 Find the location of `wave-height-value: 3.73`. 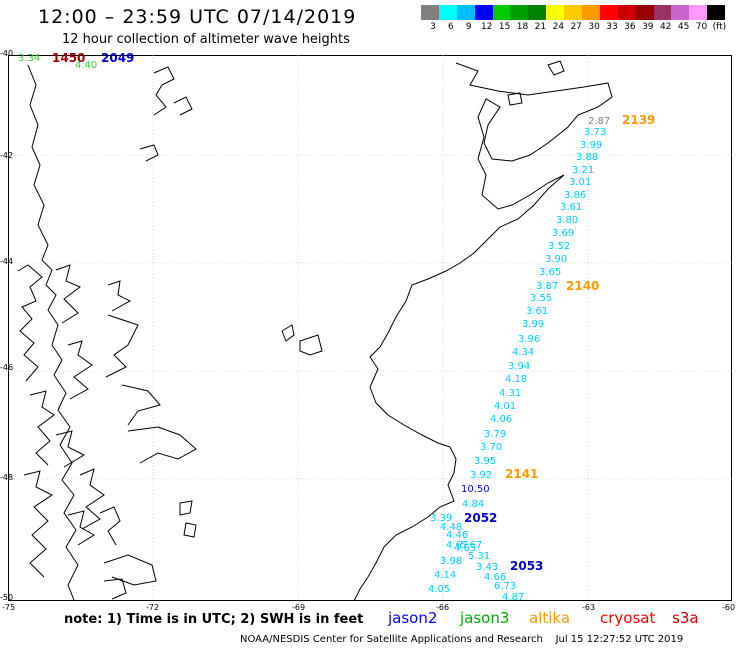

wave-height-value: 3.73 is located at coordinates (595, 132).